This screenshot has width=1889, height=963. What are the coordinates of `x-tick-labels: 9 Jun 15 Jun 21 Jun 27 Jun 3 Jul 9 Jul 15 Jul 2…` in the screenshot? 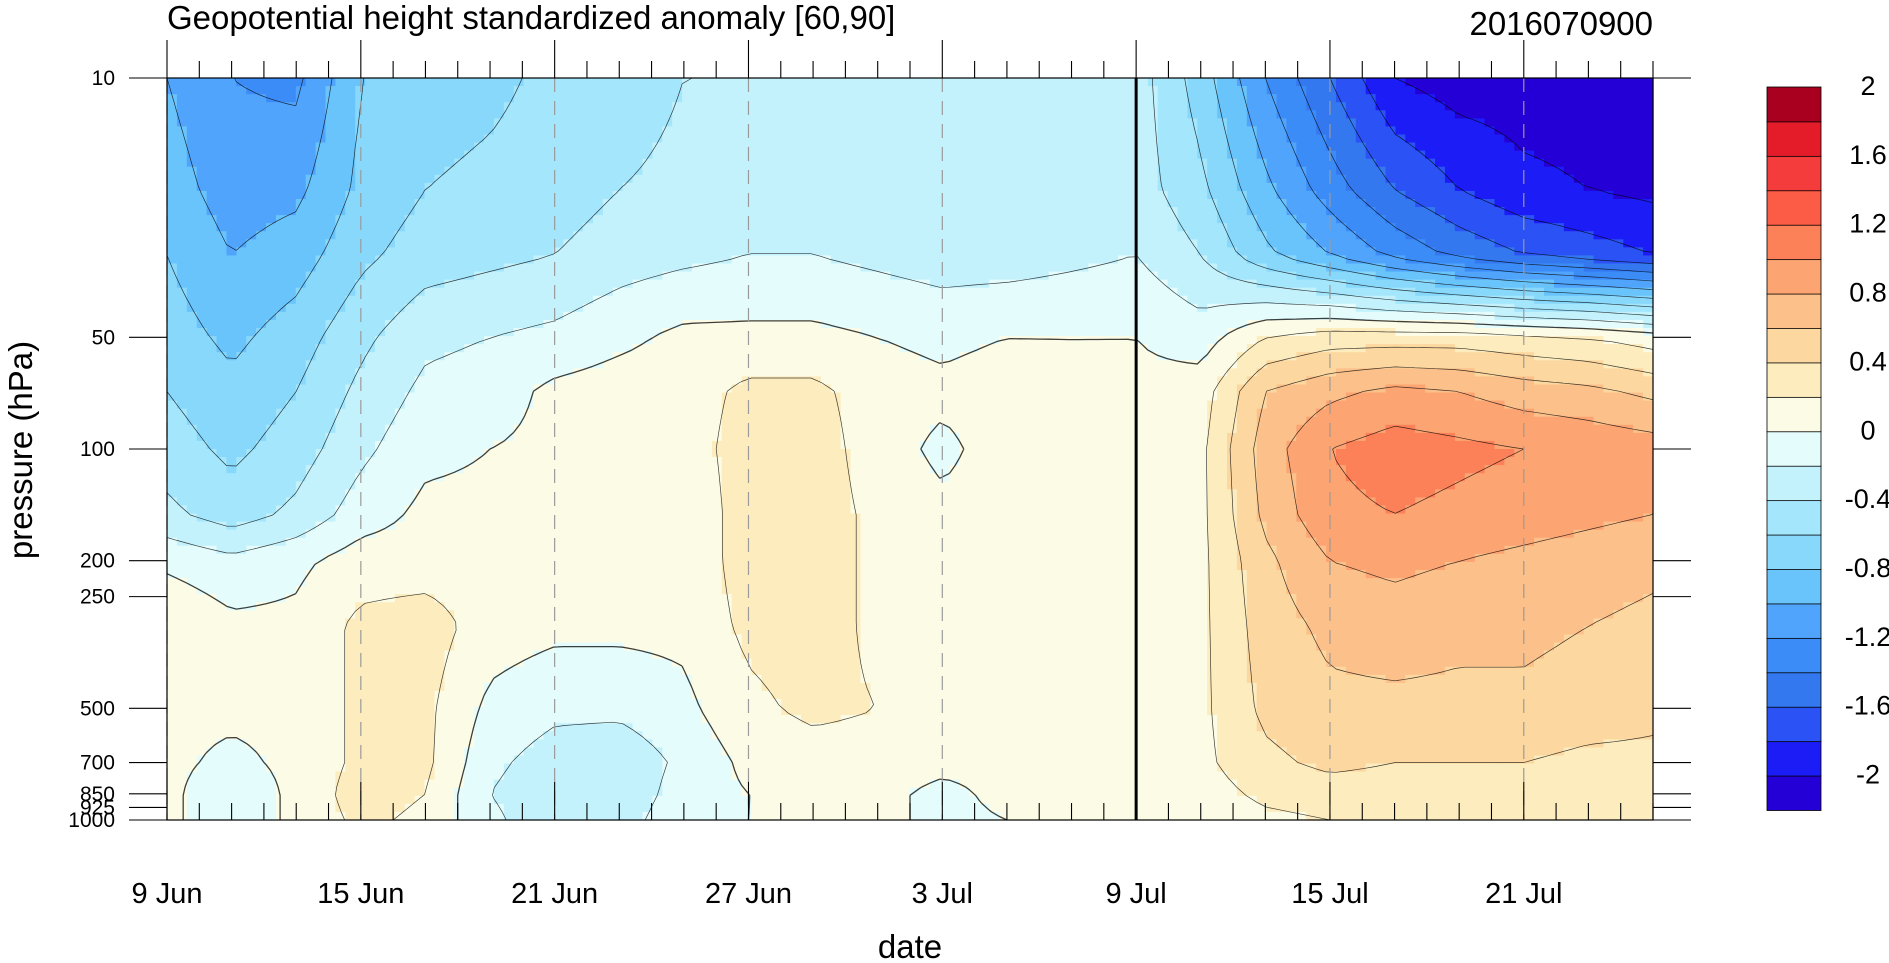 It's located at (847, 894).